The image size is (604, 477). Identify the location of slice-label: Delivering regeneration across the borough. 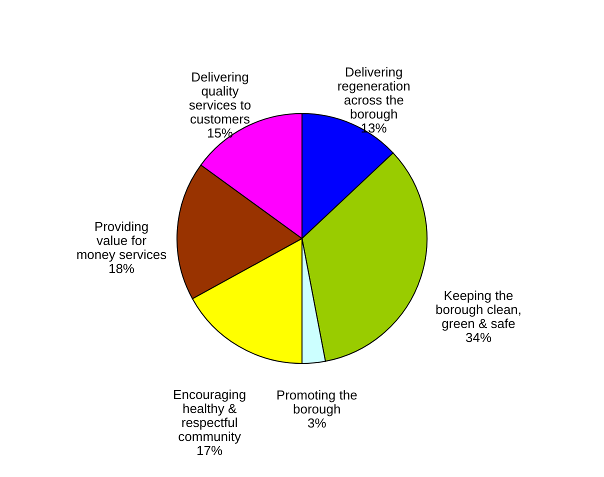
(373, 93).